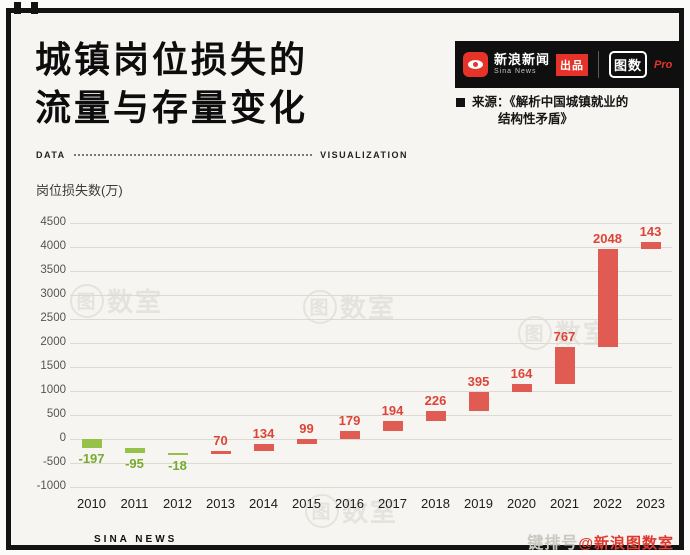 The image size is (690, 555). What do you see at coordinates (650, 231) in the screenshot?
I see `bar-value-label: 143` at bounding box center [650, 231].